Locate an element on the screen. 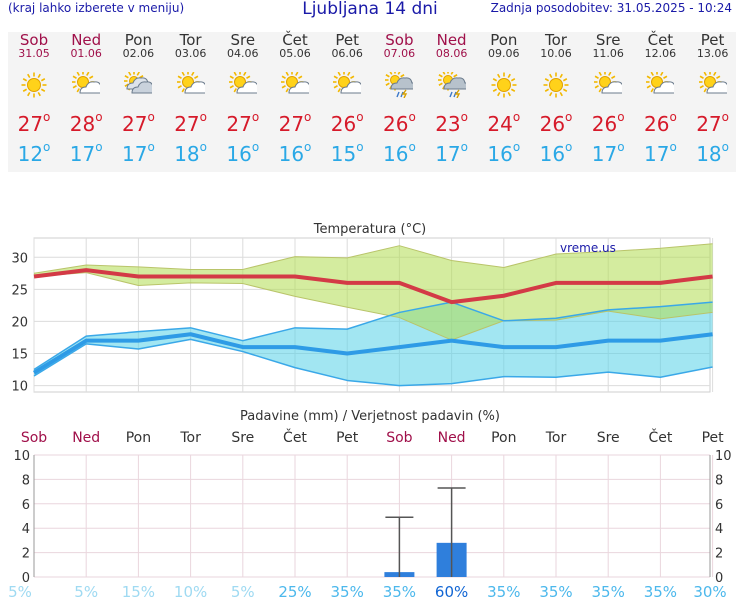 The height and width of the screenshot is (600, 740). day-date: 11.06 is located at coordinates (608, 53).